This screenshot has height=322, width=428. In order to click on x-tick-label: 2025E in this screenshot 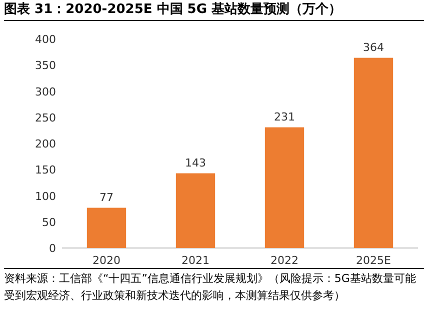, I will do `click(374, 260)`.